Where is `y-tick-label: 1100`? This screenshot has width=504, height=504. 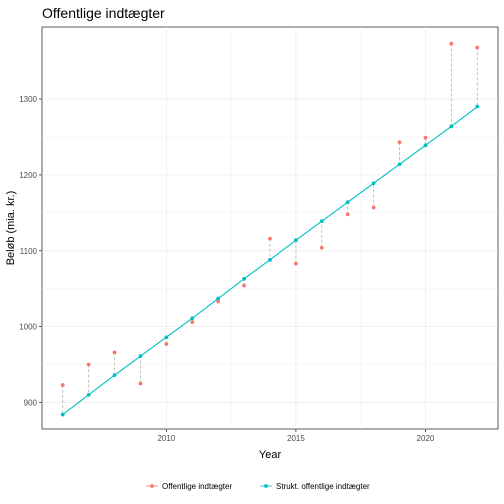
y-tick-label: 1100 is located at coordinates (29, 251).